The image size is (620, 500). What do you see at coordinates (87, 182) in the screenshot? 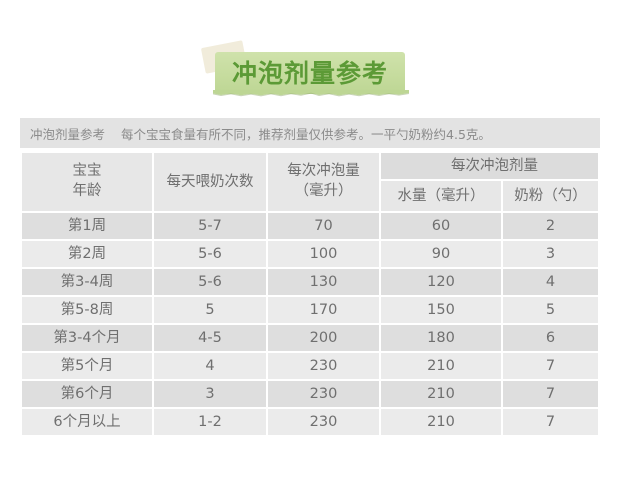
I see `header-baby-age: 宝宝 年龄` at bounding box center [87, 182].